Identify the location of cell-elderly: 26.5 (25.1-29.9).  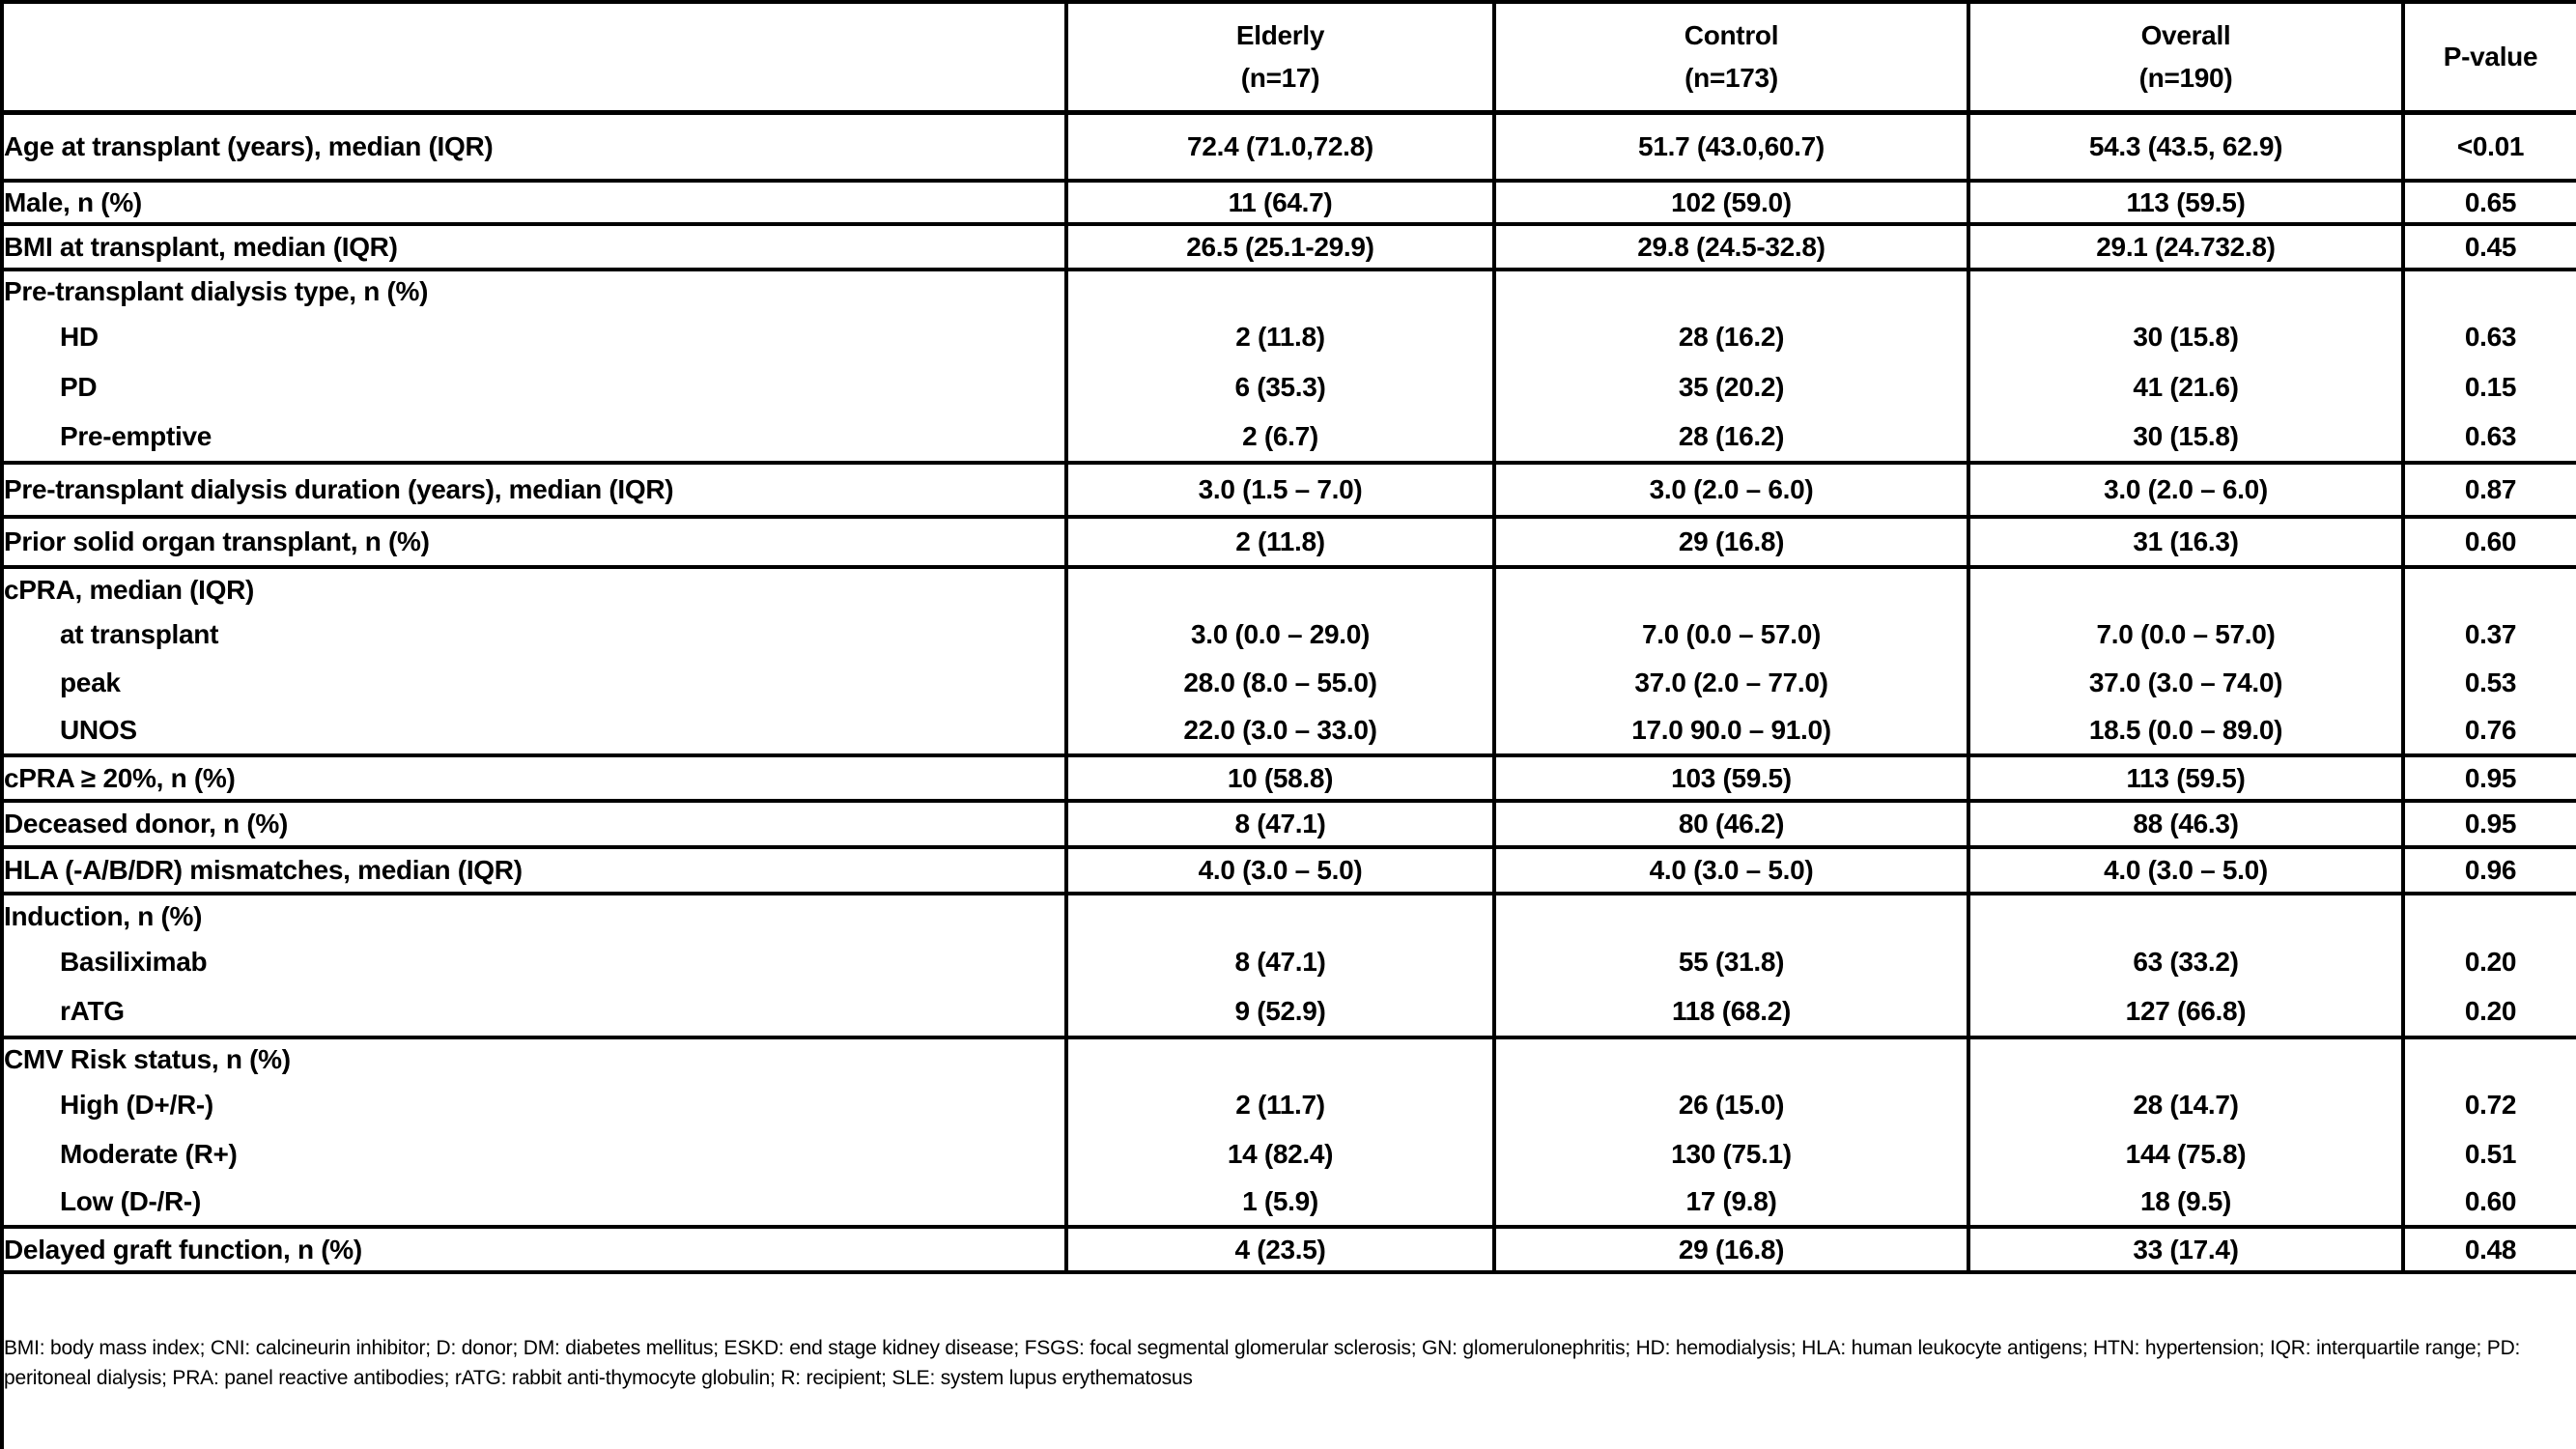
(1280, 246).